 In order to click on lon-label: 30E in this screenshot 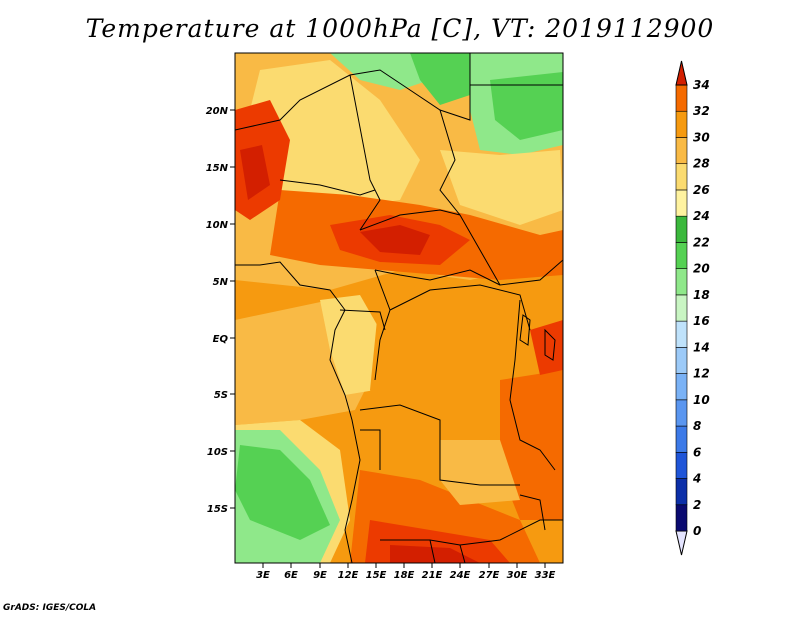, I will do `click(517, 575)`.